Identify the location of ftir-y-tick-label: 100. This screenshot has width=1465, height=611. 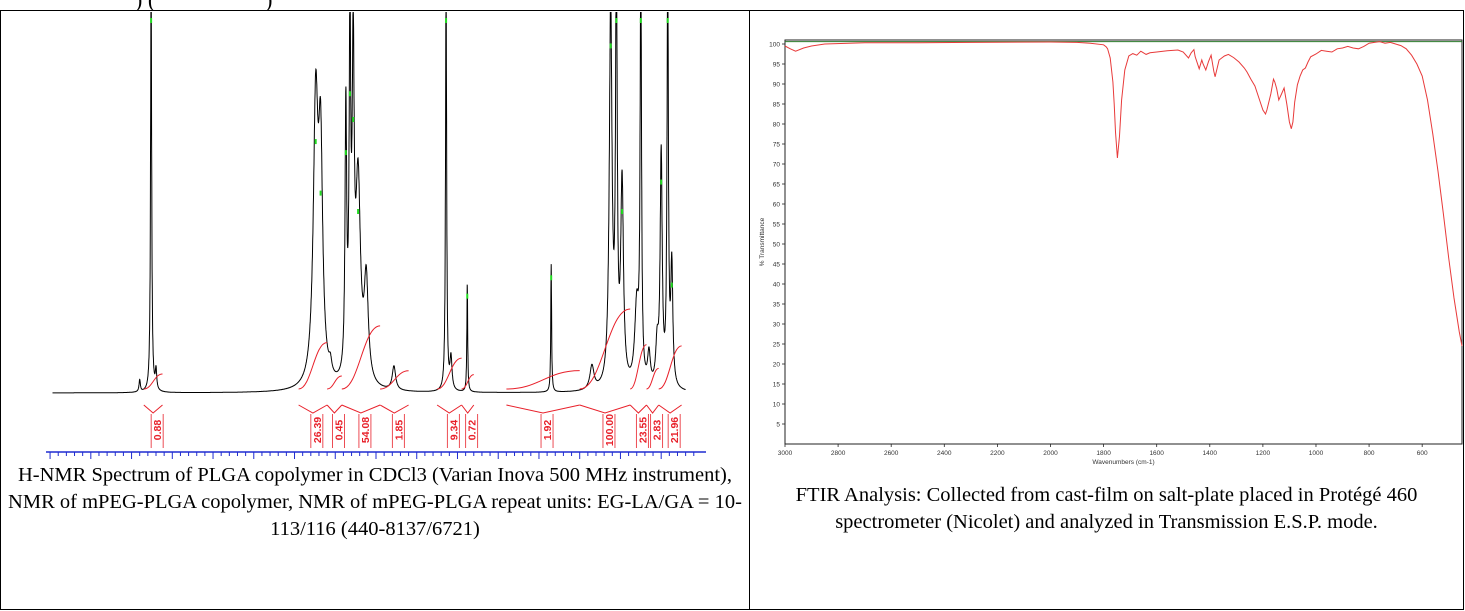
(774, 45).